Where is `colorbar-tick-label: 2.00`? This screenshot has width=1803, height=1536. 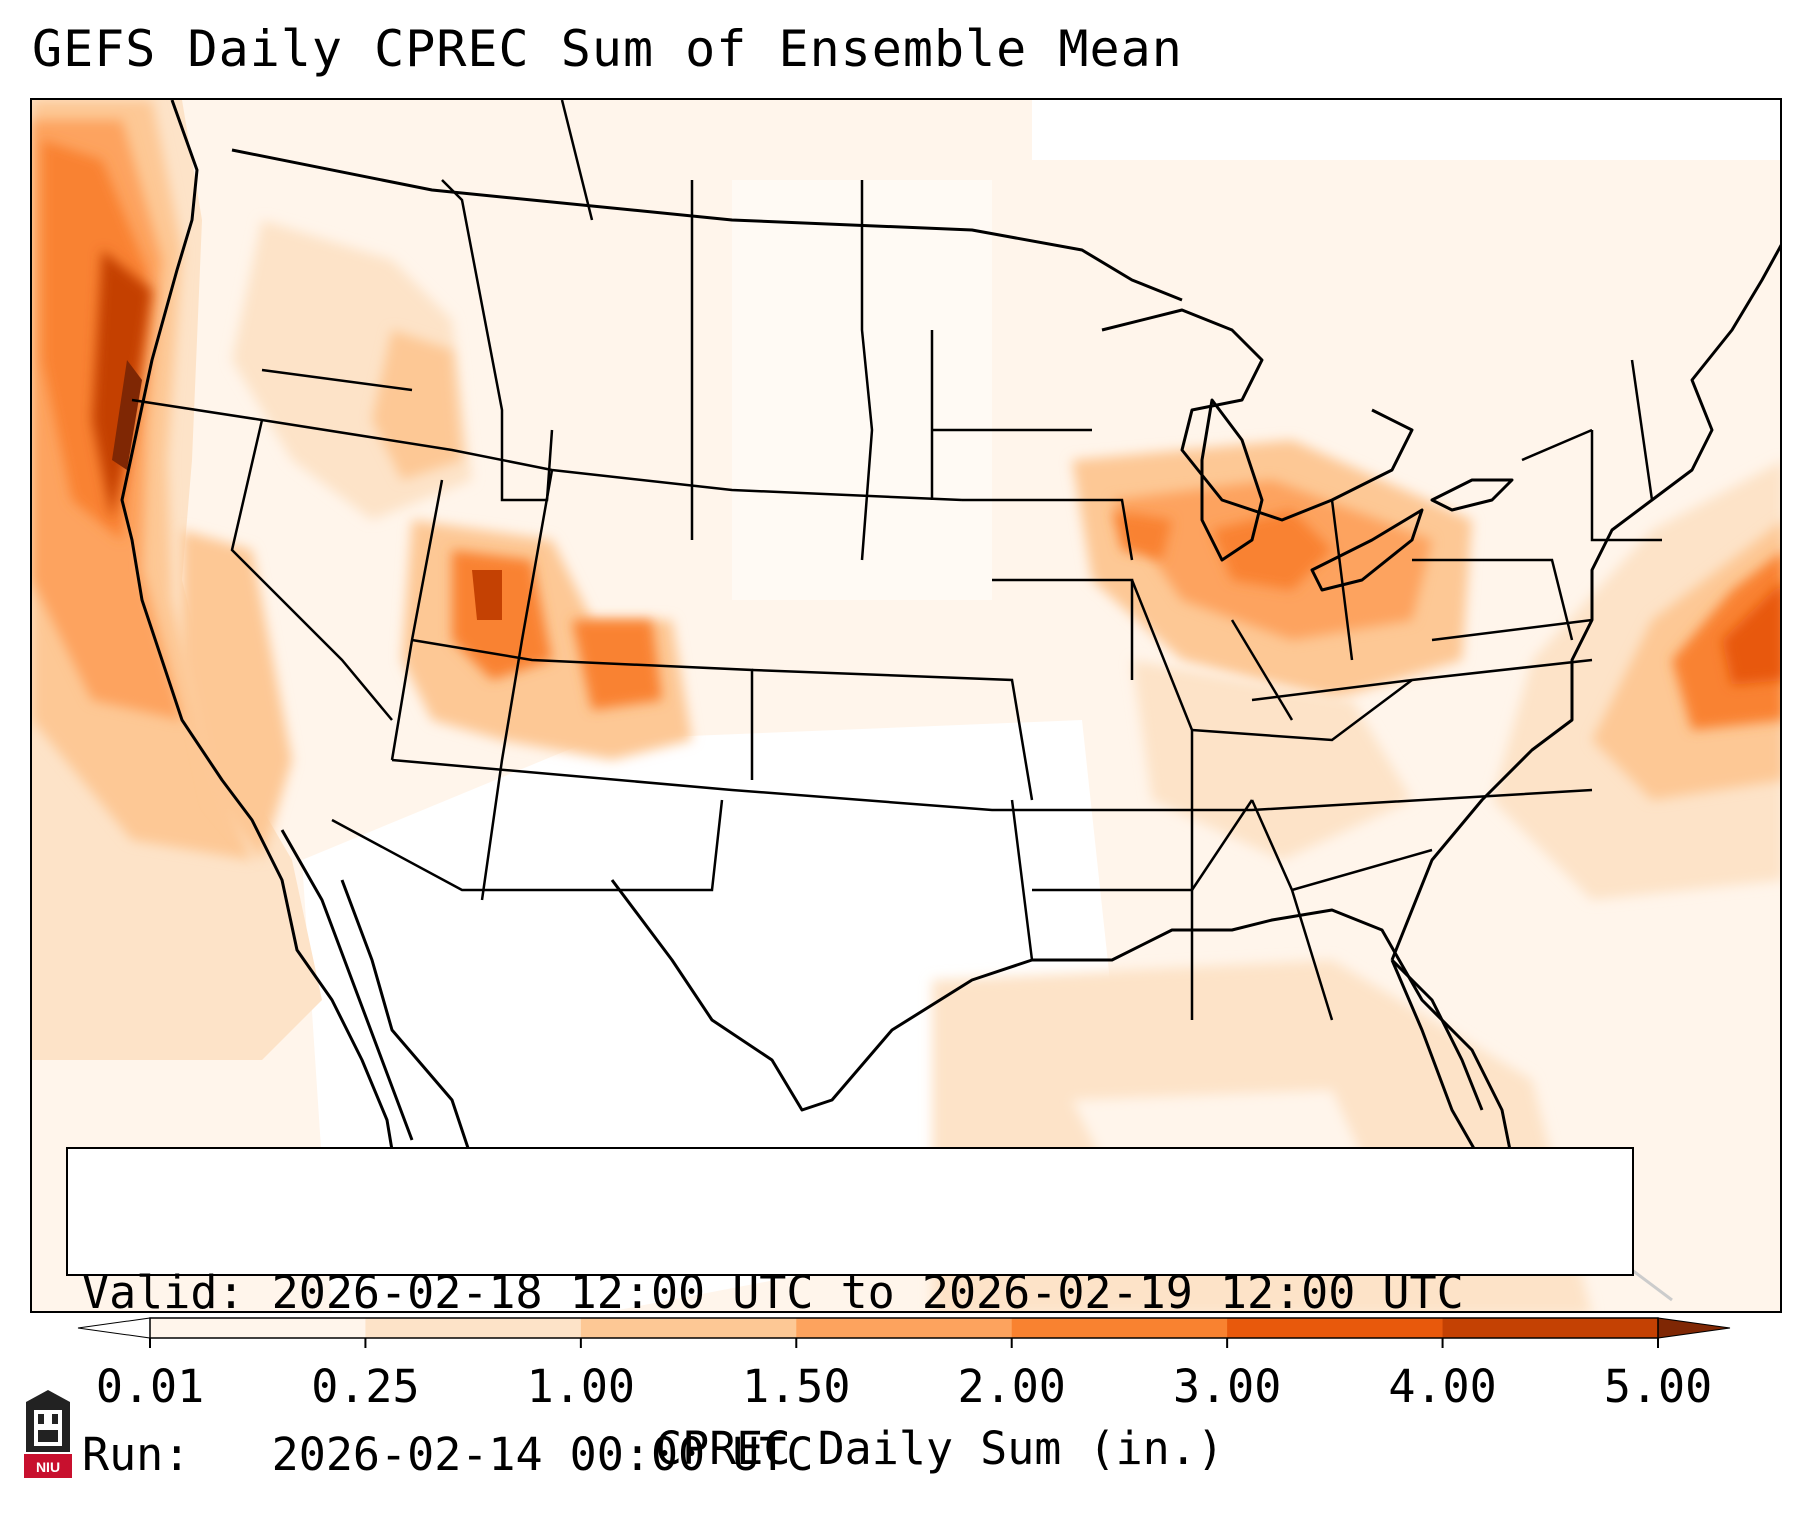 colorbar-tick-label: 2.00 is located at coordinates (1011, 1386).